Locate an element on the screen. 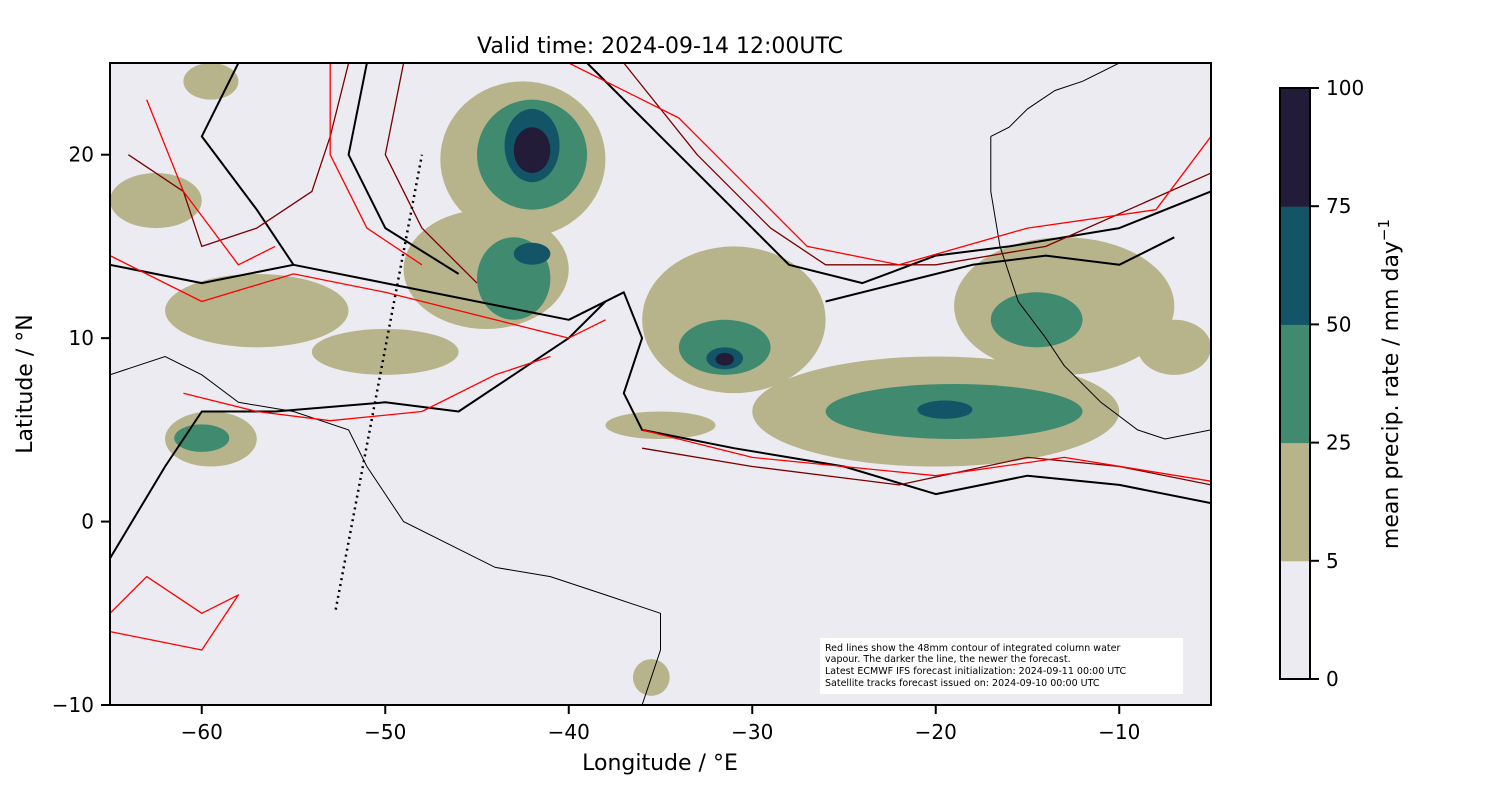 The image size is (1500, 800). colorbar-label: mean precip. rate / mm day−1 is located at coordinates (1389, 384).